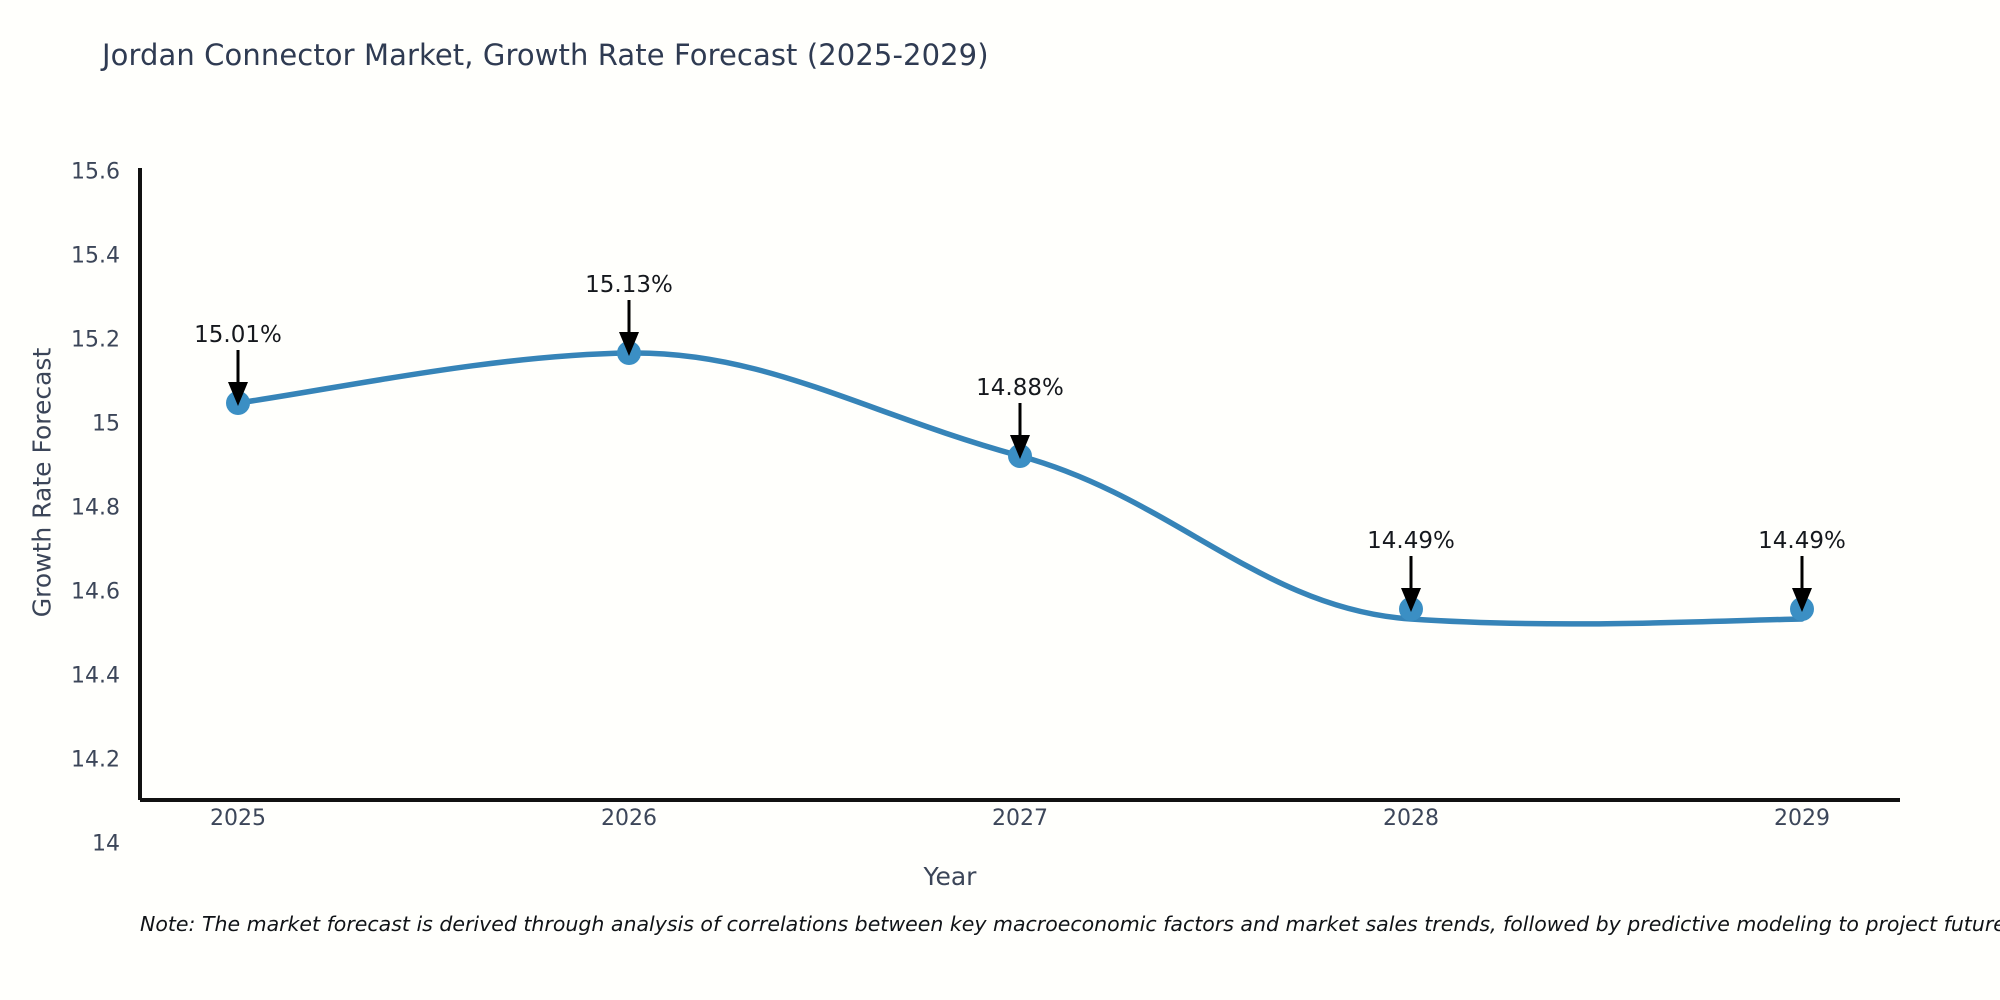  What do you see at coordinates (629, 818) in the screenshot?
I see `x-tick-label-2026: 2026` at bounding box center [629, 818].